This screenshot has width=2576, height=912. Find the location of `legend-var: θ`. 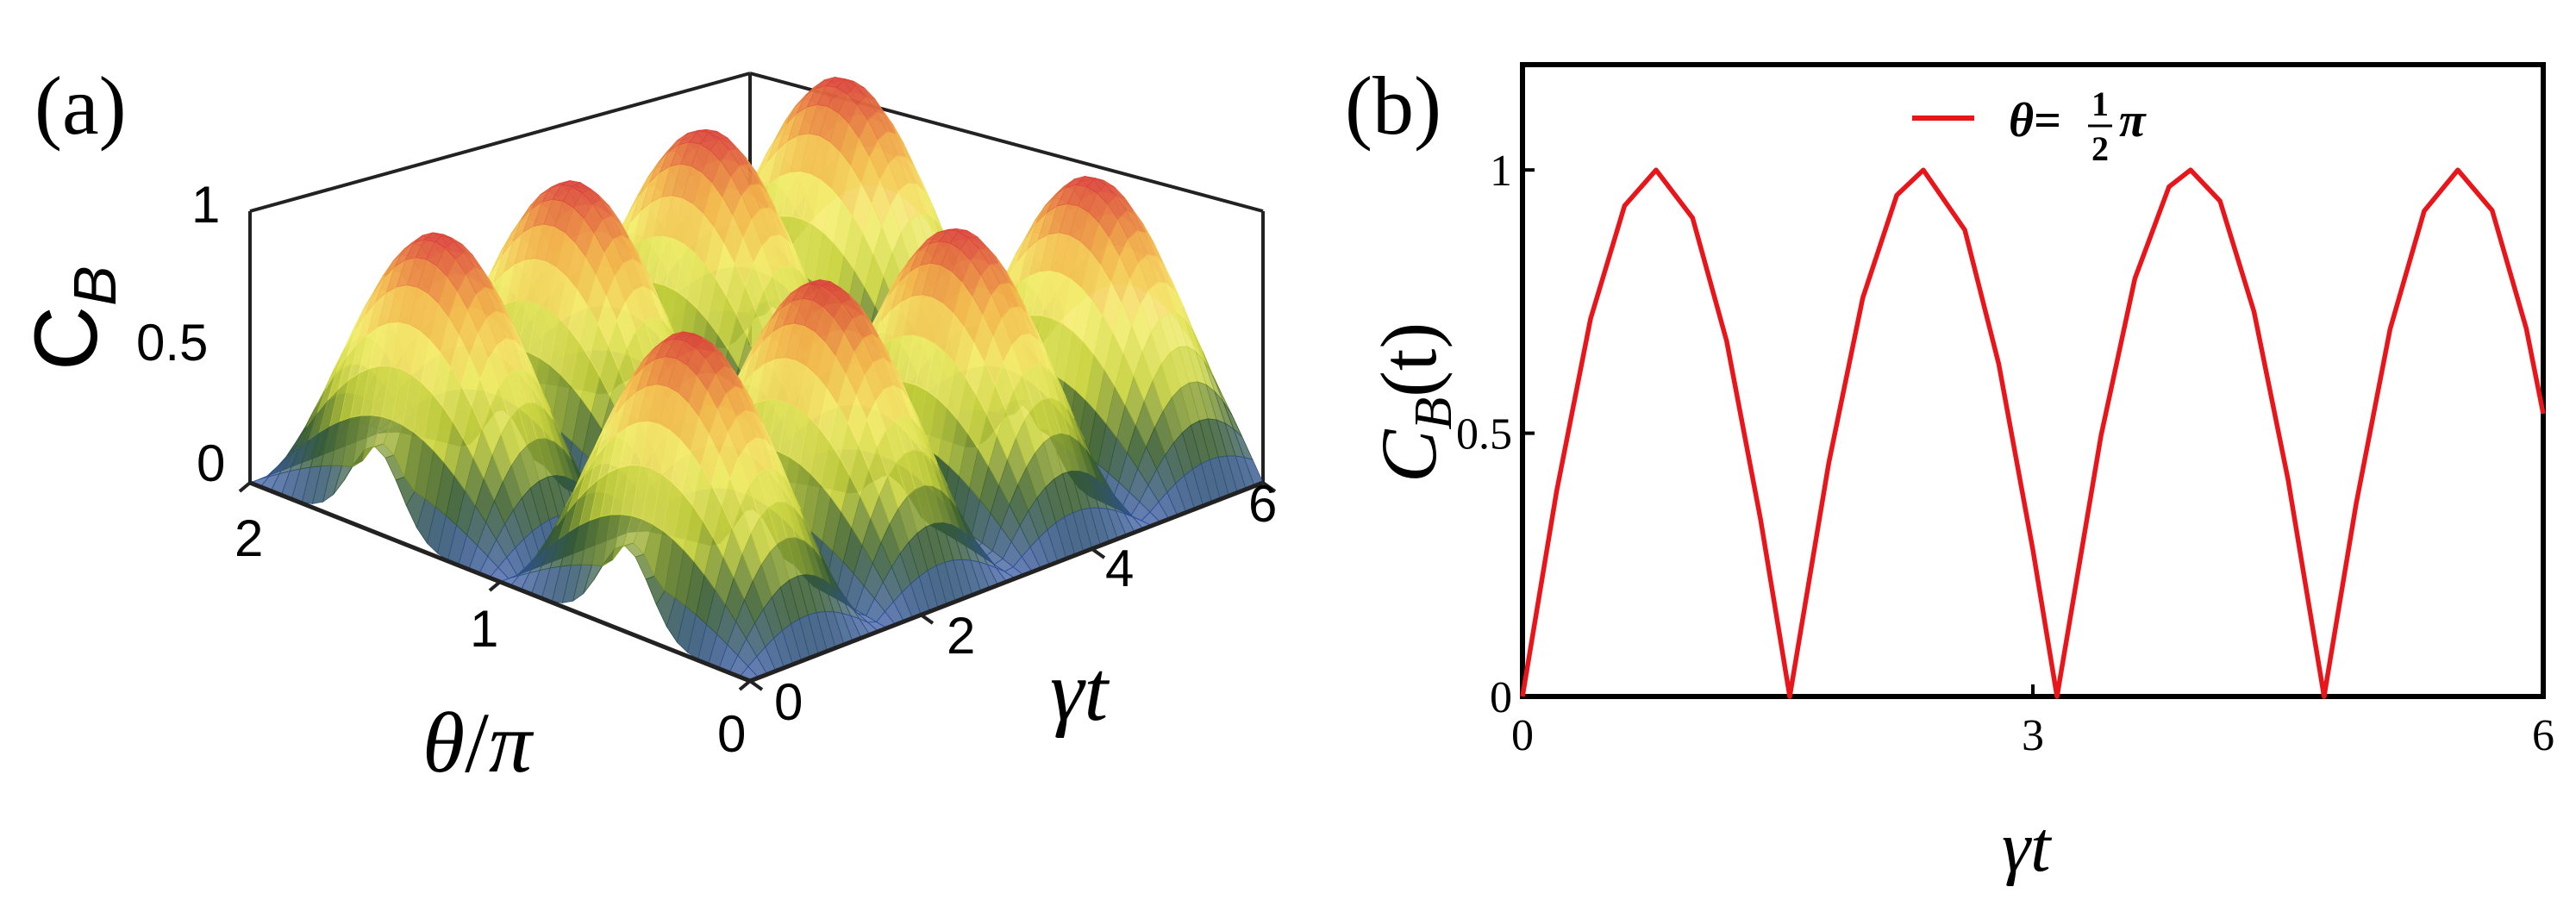

legend-var: θ is located at coordinates (2021, 121).